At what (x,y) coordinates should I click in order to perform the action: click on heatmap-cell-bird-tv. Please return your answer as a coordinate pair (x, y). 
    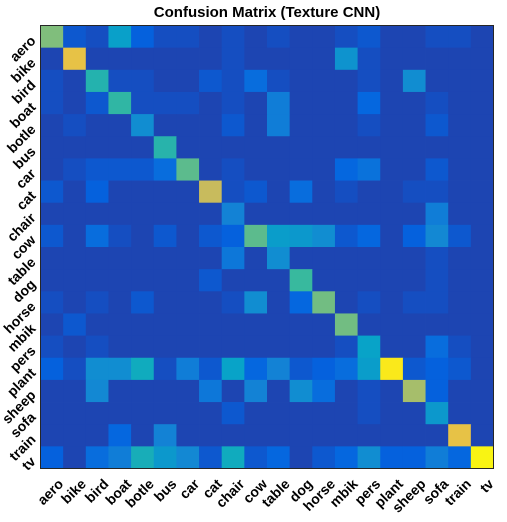
    Looking at the image, I should click on (482, 81).